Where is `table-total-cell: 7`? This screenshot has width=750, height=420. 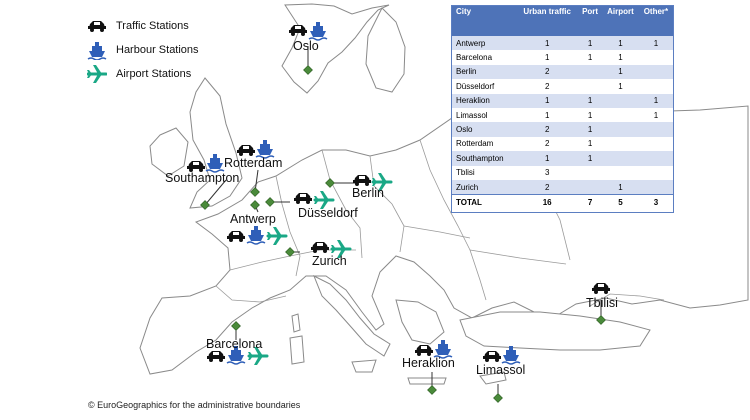
table-total-cell: 7 is located at coordinates (590, 202).